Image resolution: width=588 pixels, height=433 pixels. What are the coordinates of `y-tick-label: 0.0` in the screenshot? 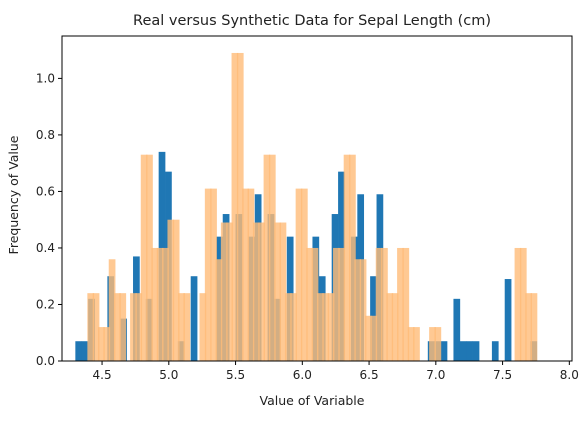 It's located at (45, 361).